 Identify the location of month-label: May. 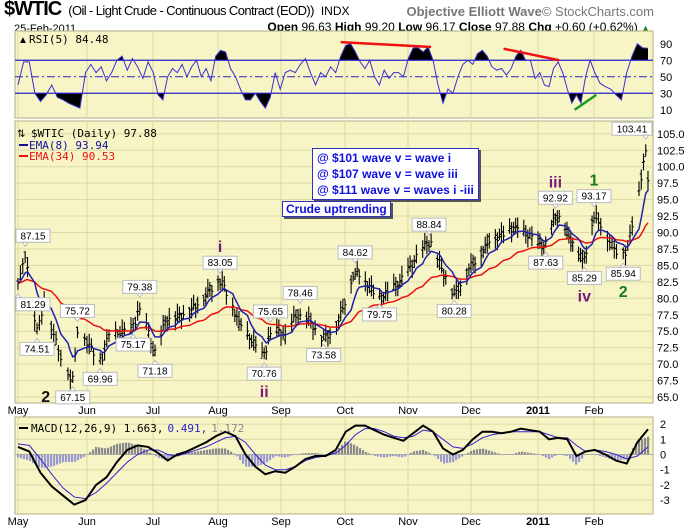
(18, 411).